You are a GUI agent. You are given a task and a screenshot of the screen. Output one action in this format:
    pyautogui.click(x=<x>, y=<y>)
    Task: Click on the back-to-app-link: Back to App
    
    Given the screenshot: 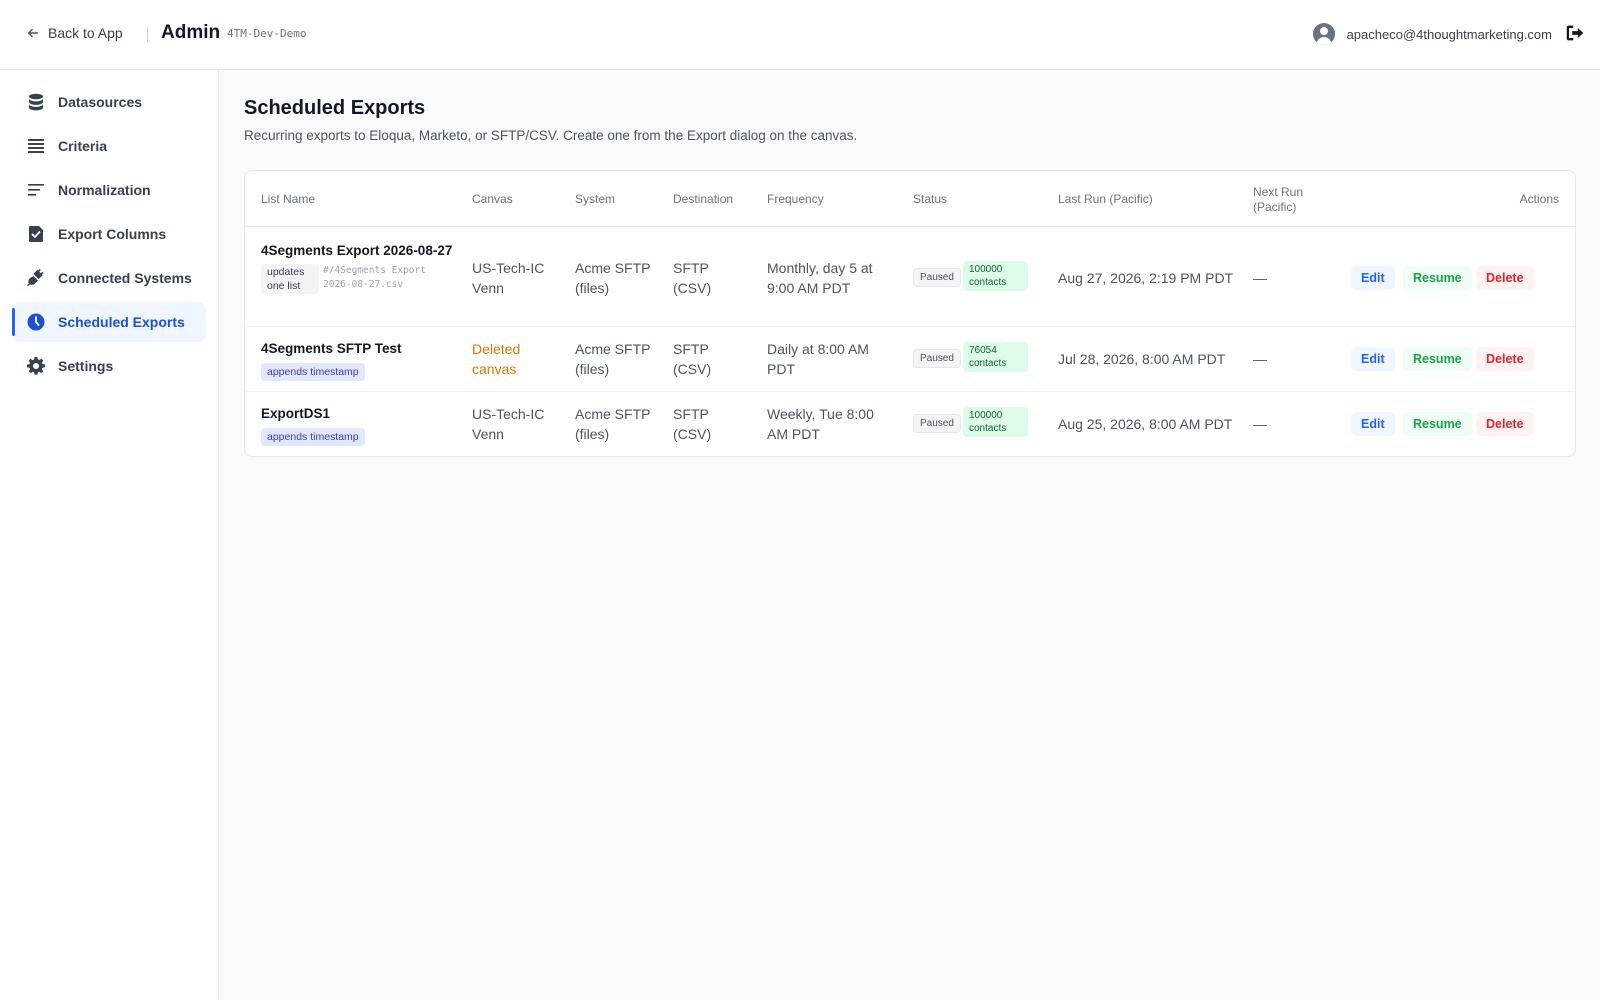 What is the action you would take?
    pyautogui.click(x=74, y=33)
    